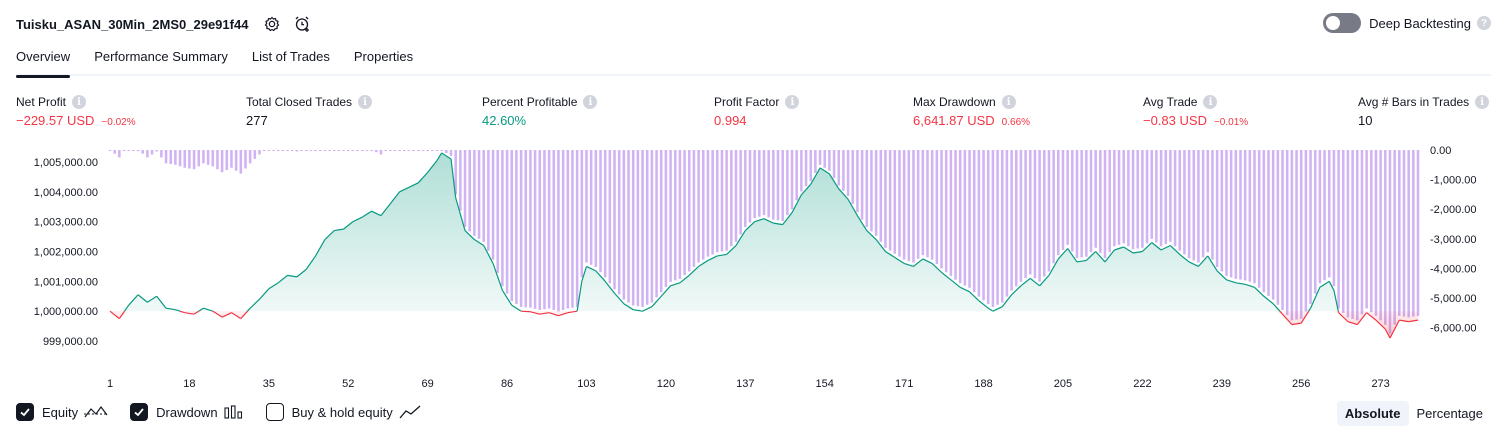 The width and height of the screenshot is (1507, 438). I want to click on percentage-button: Percentage, so click(1450, 413).